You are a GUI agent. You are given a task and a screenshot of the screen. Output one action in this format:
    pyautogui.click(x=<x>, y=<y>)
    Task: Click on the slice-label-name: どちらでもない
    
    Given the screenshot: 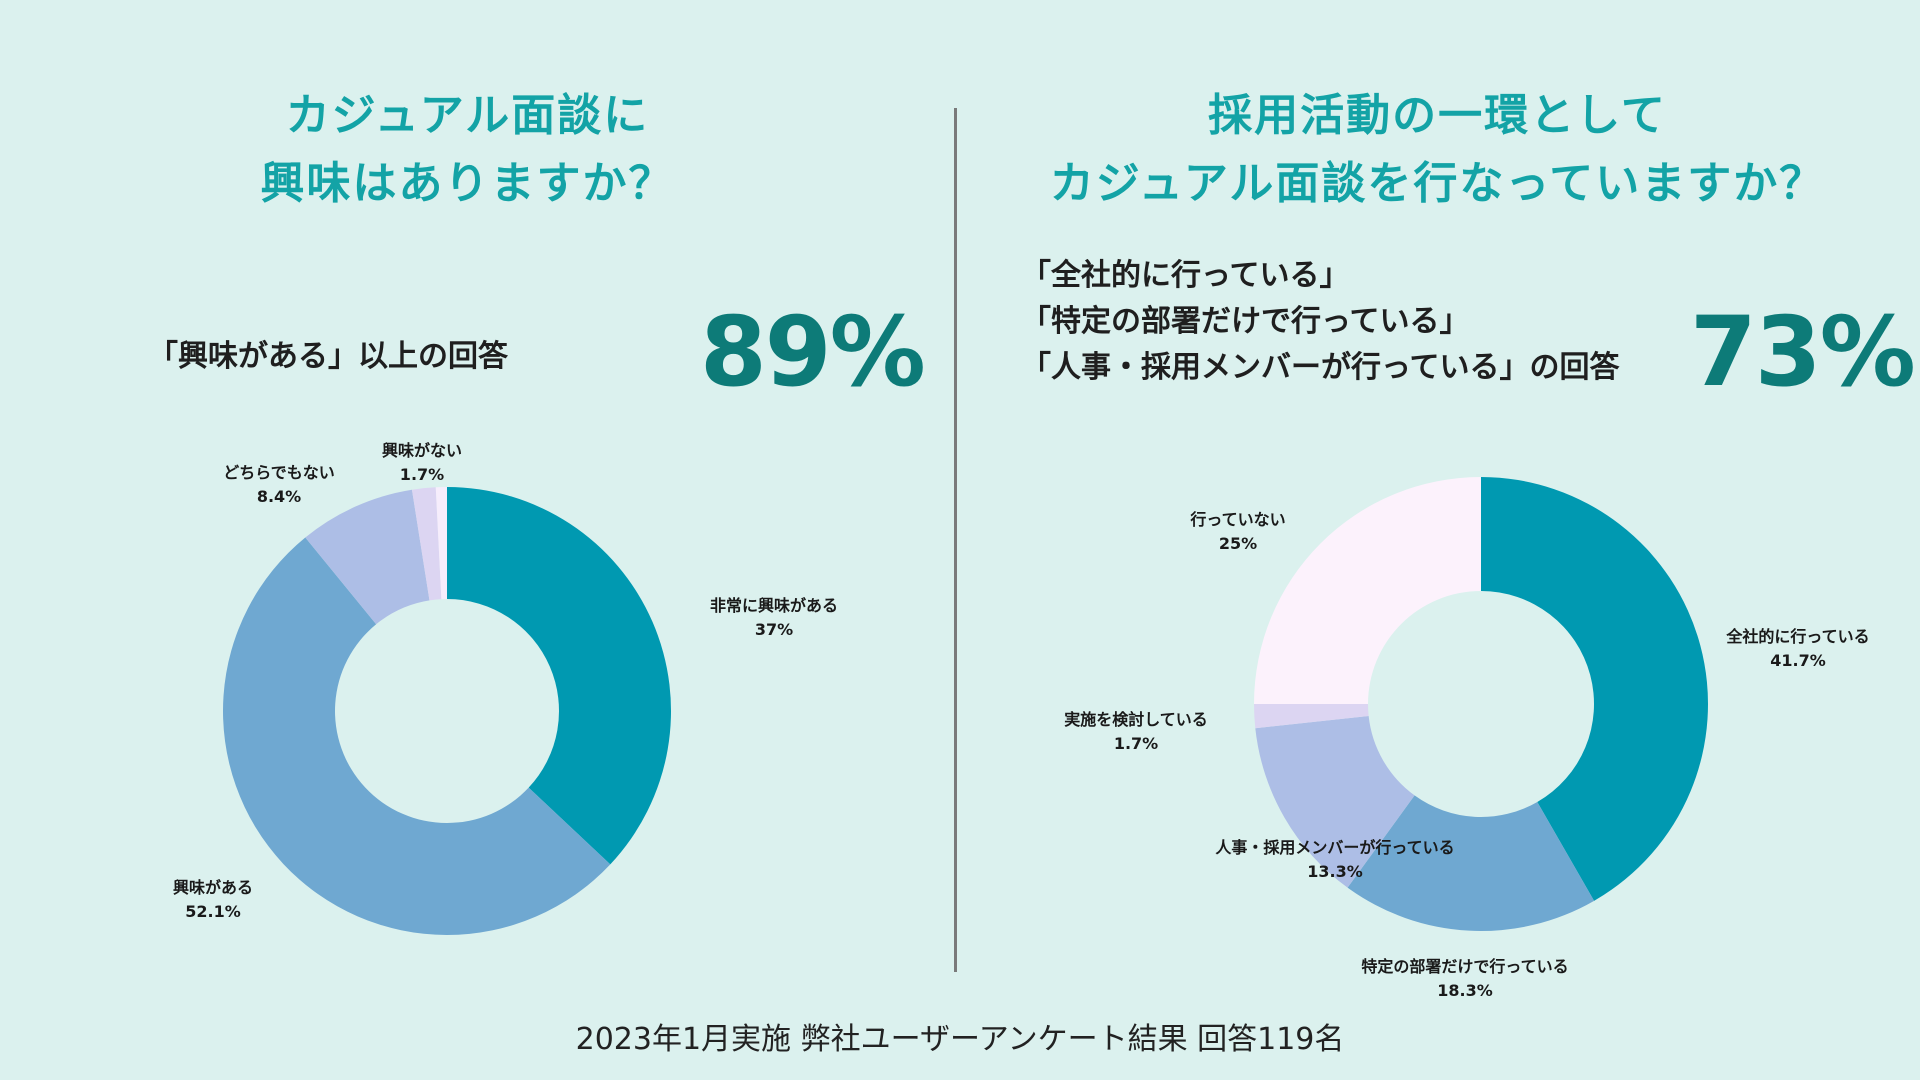 What is the action you would take?
    pyautogui.click(x=279, y=472)
    